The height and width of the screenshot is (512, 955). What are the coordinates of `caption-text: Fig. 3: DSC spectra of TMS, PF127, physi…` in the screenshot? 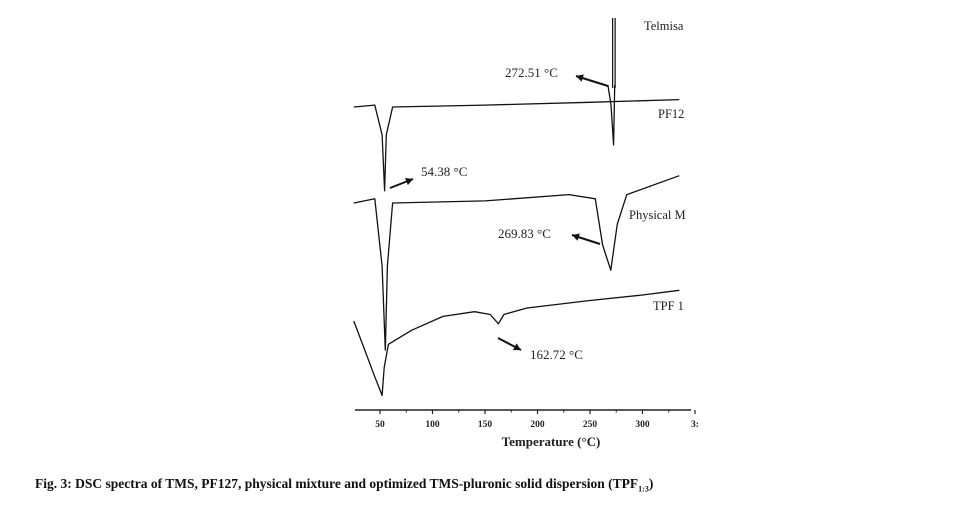 It's located at (337, 483).